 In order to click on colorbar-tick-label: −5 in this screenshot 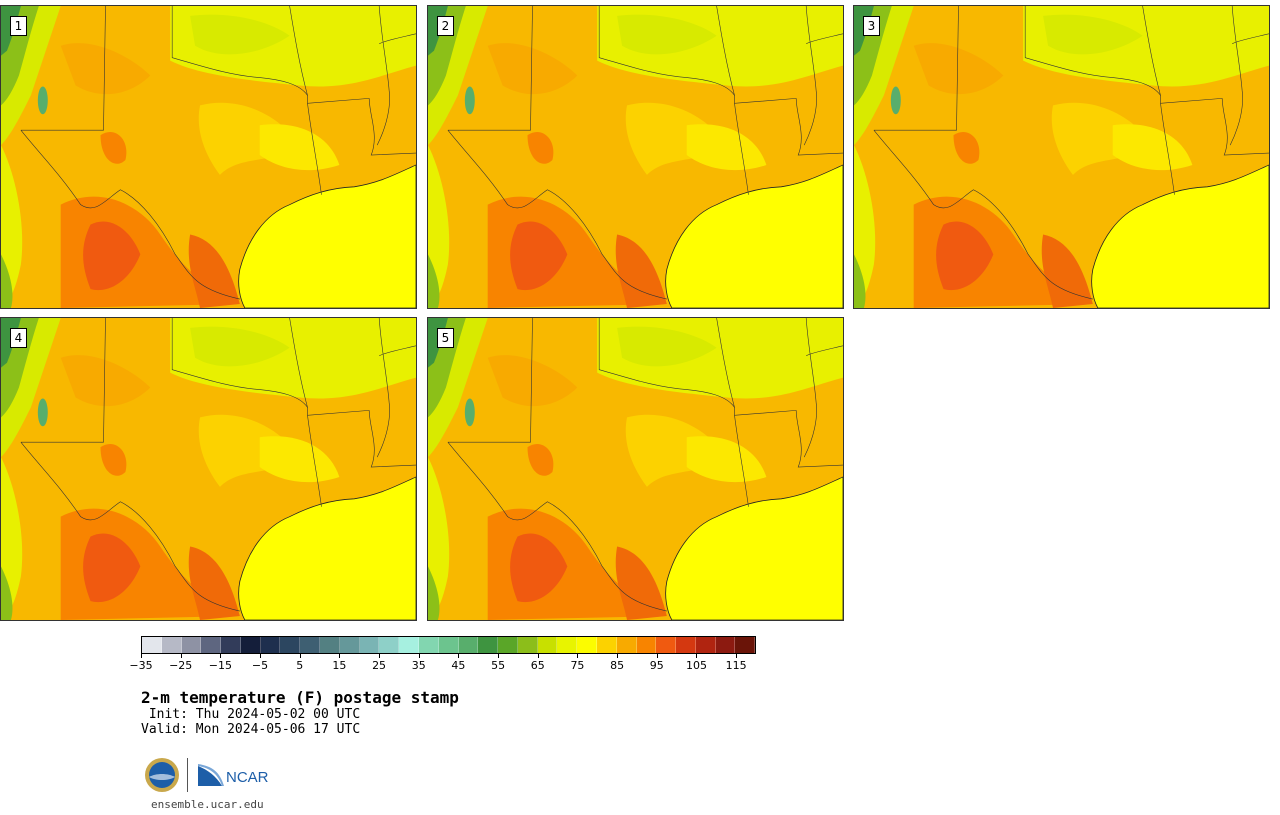, I will do `click(260, 665)`.